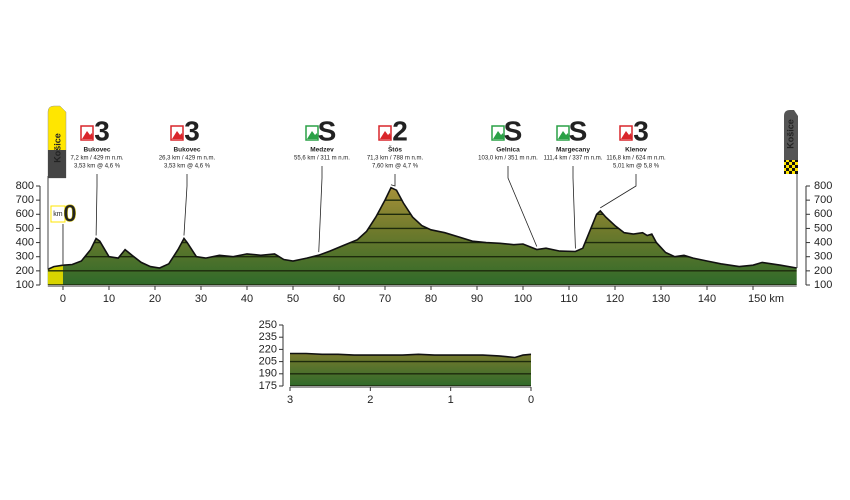 The width and height of the screenshot is (850, 500). What do you see at coordinates (395, 149) in the screenshot?
I see `climb-name: Štós` at bounding box center [395, 149].